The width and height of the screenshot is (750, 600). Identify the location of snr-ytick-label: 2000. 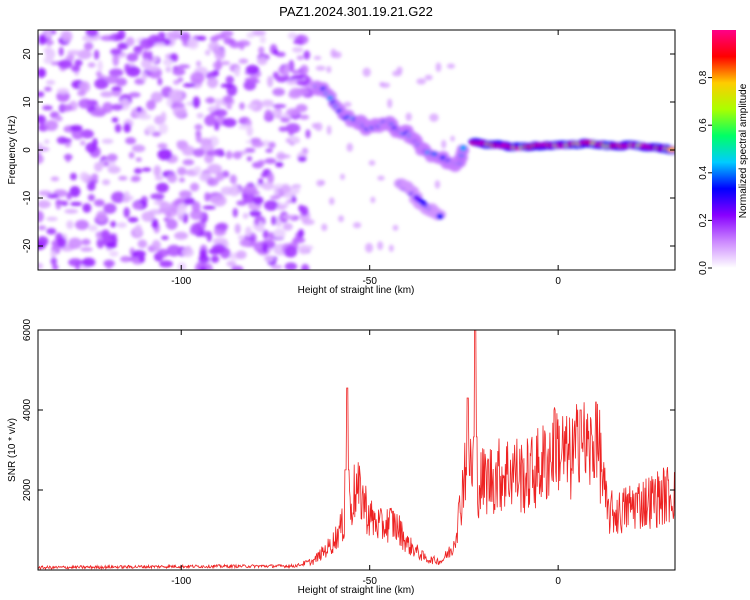
(27, 489).